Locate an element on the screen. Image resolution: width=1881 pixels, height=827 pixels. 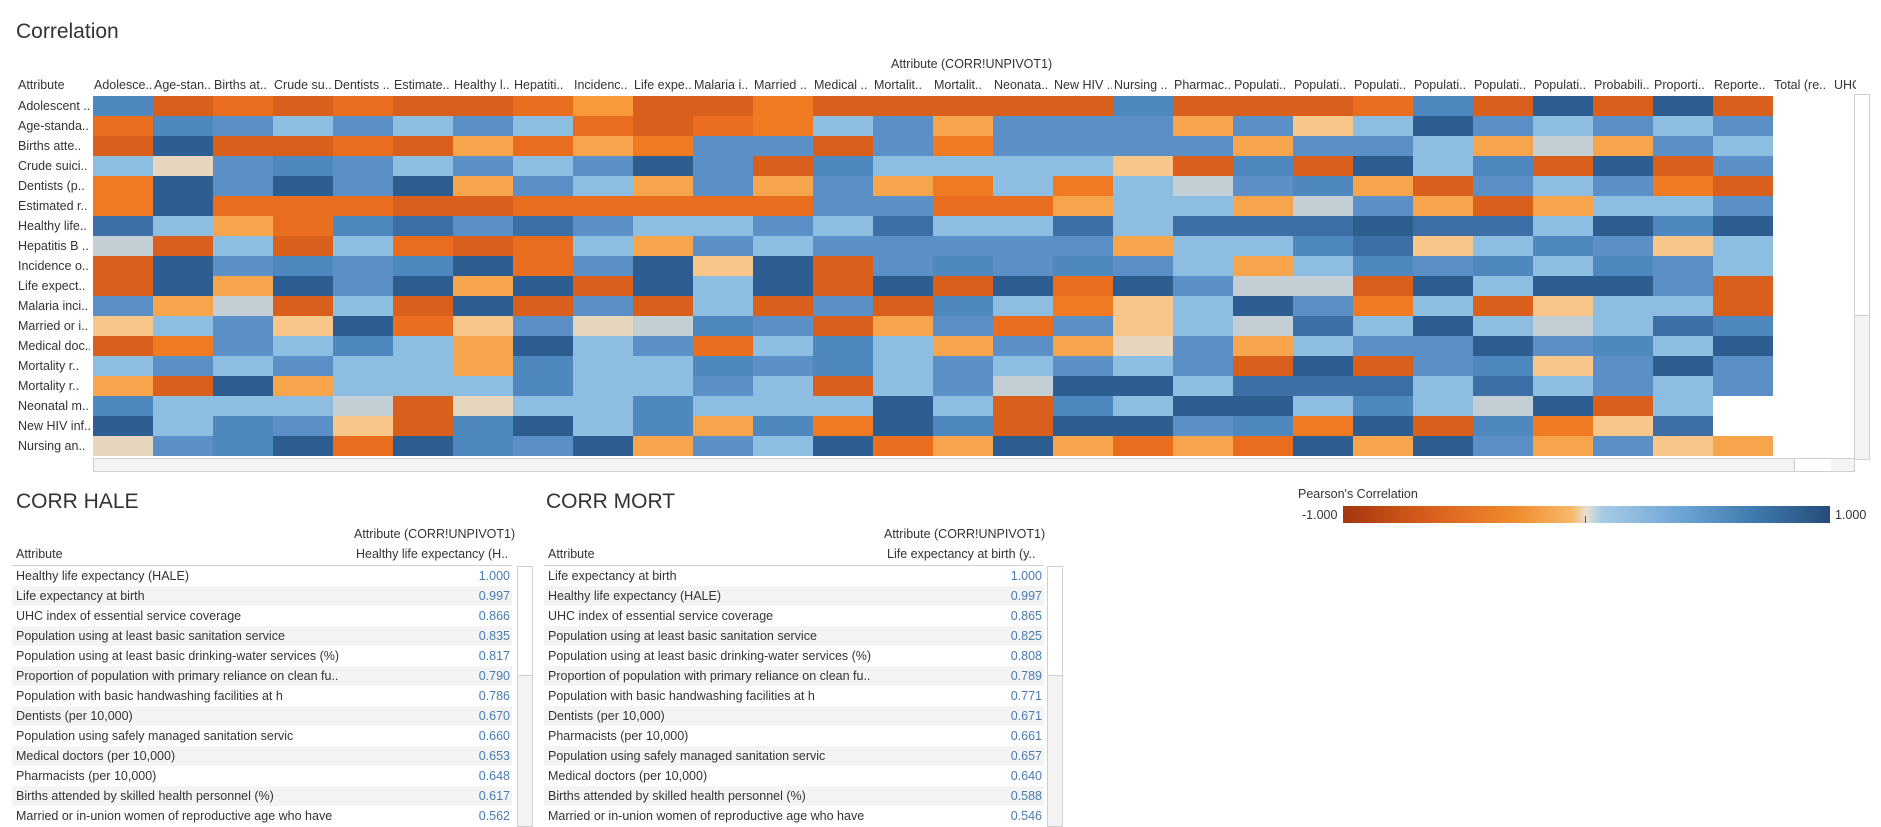
table-row: Dentists (per 10,000) 0.671 is located at coordinates (794, 716).